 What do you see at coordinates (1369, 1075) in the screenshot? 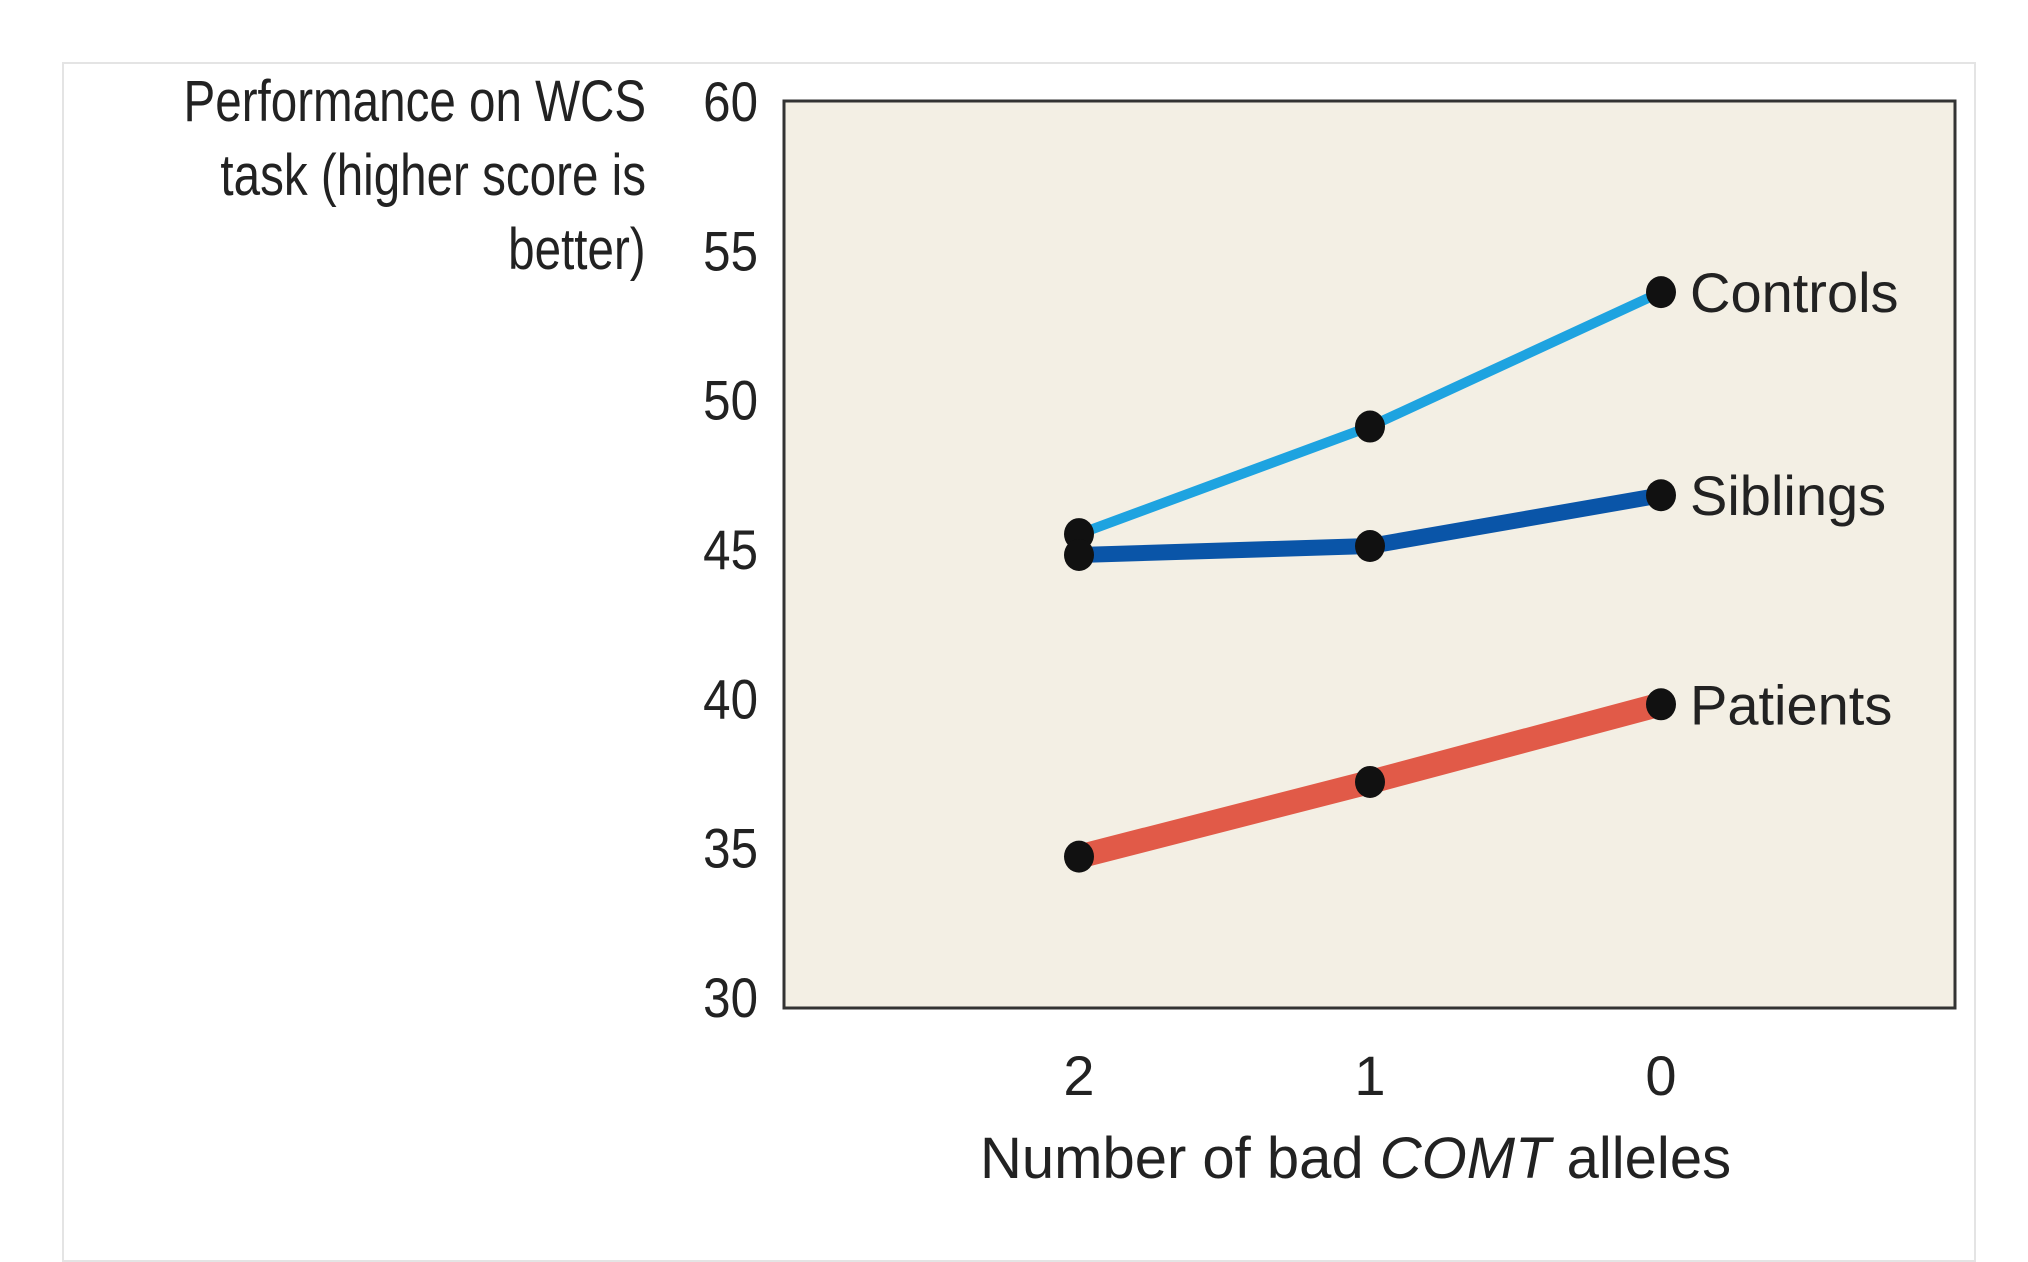
I see `x-tick-label: 1` at bounding box center [1369, 1075].